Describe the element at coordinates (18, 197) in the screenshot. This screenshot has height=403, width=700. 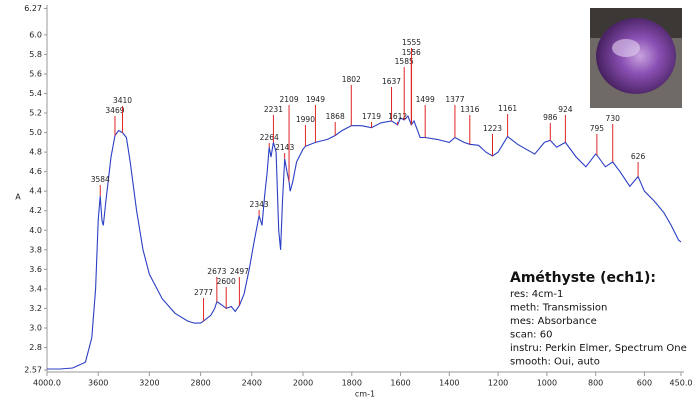
I see `y-axis-label: A` at that location.